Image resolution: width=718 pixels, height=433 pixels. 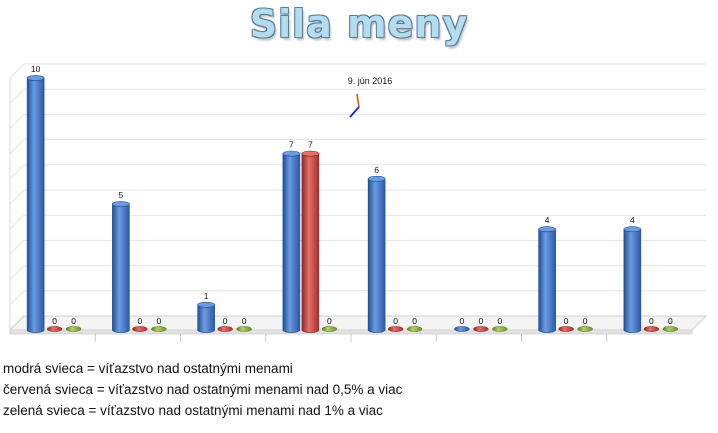 I want to click on data-label: 6, so click(x=376, y=170).